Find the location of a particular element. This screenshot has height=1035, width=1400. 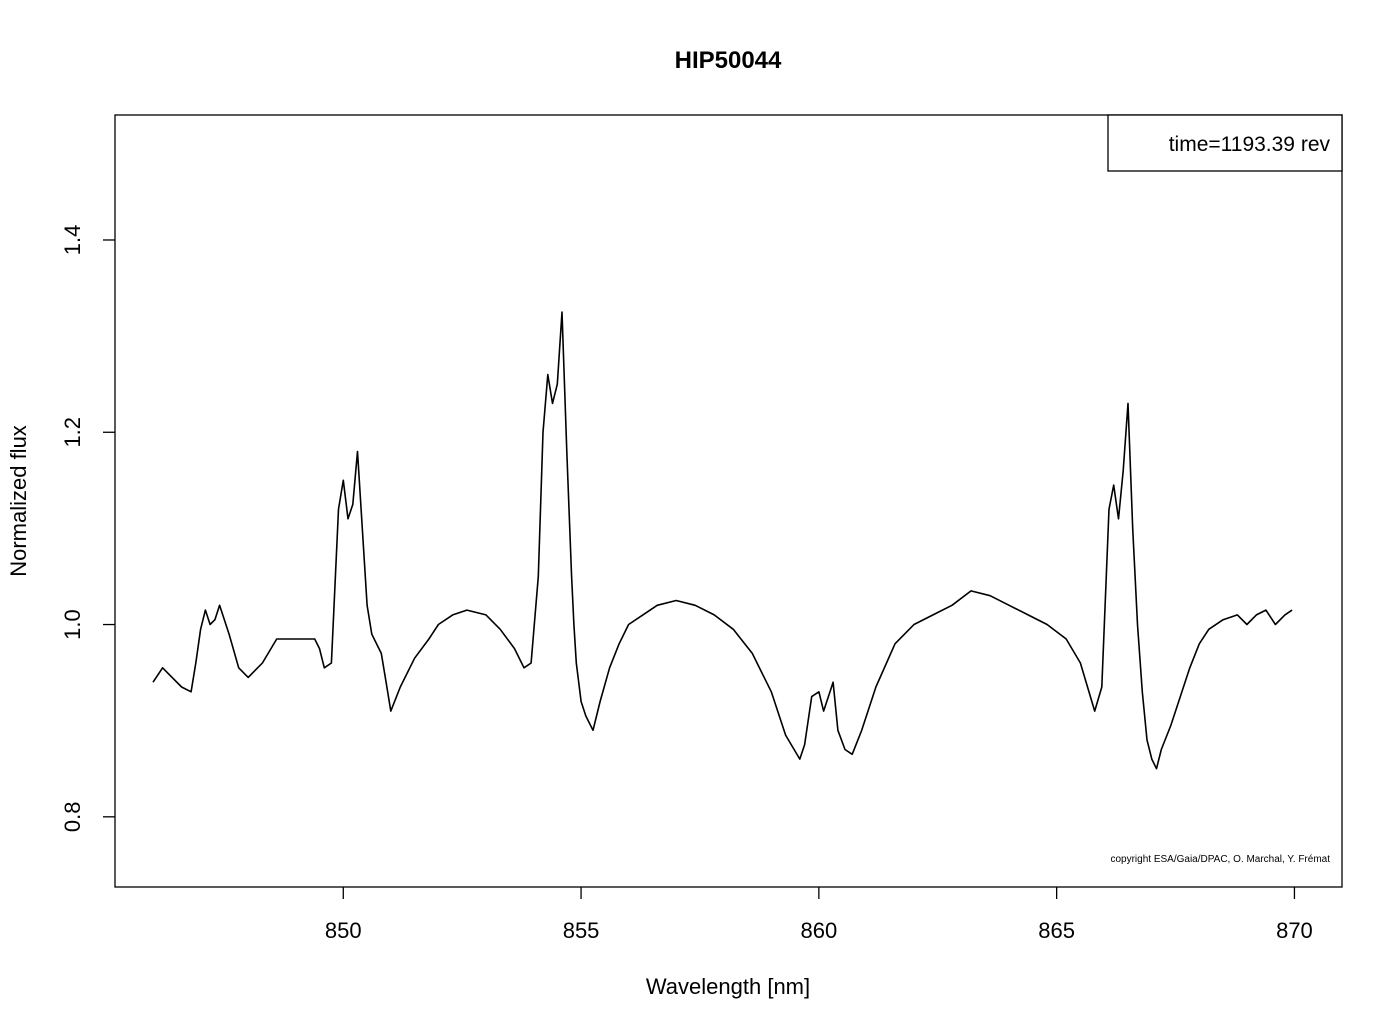

y-tick-label: 1.0 is located at coordinates (72, 624).